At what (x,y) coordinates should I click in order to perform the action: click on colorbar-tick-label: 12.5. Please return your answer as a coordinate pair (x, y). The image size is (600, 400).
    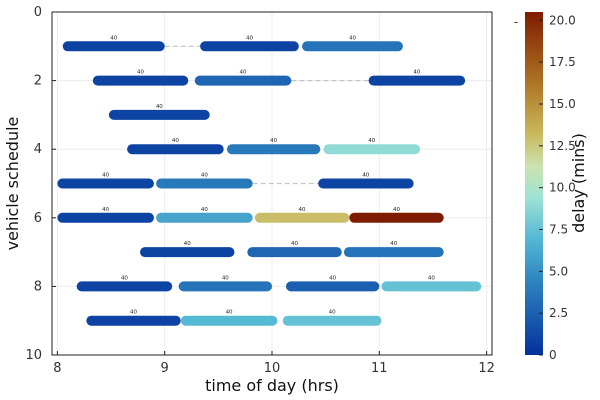
    Looking at the image, I should click on (562, 146).